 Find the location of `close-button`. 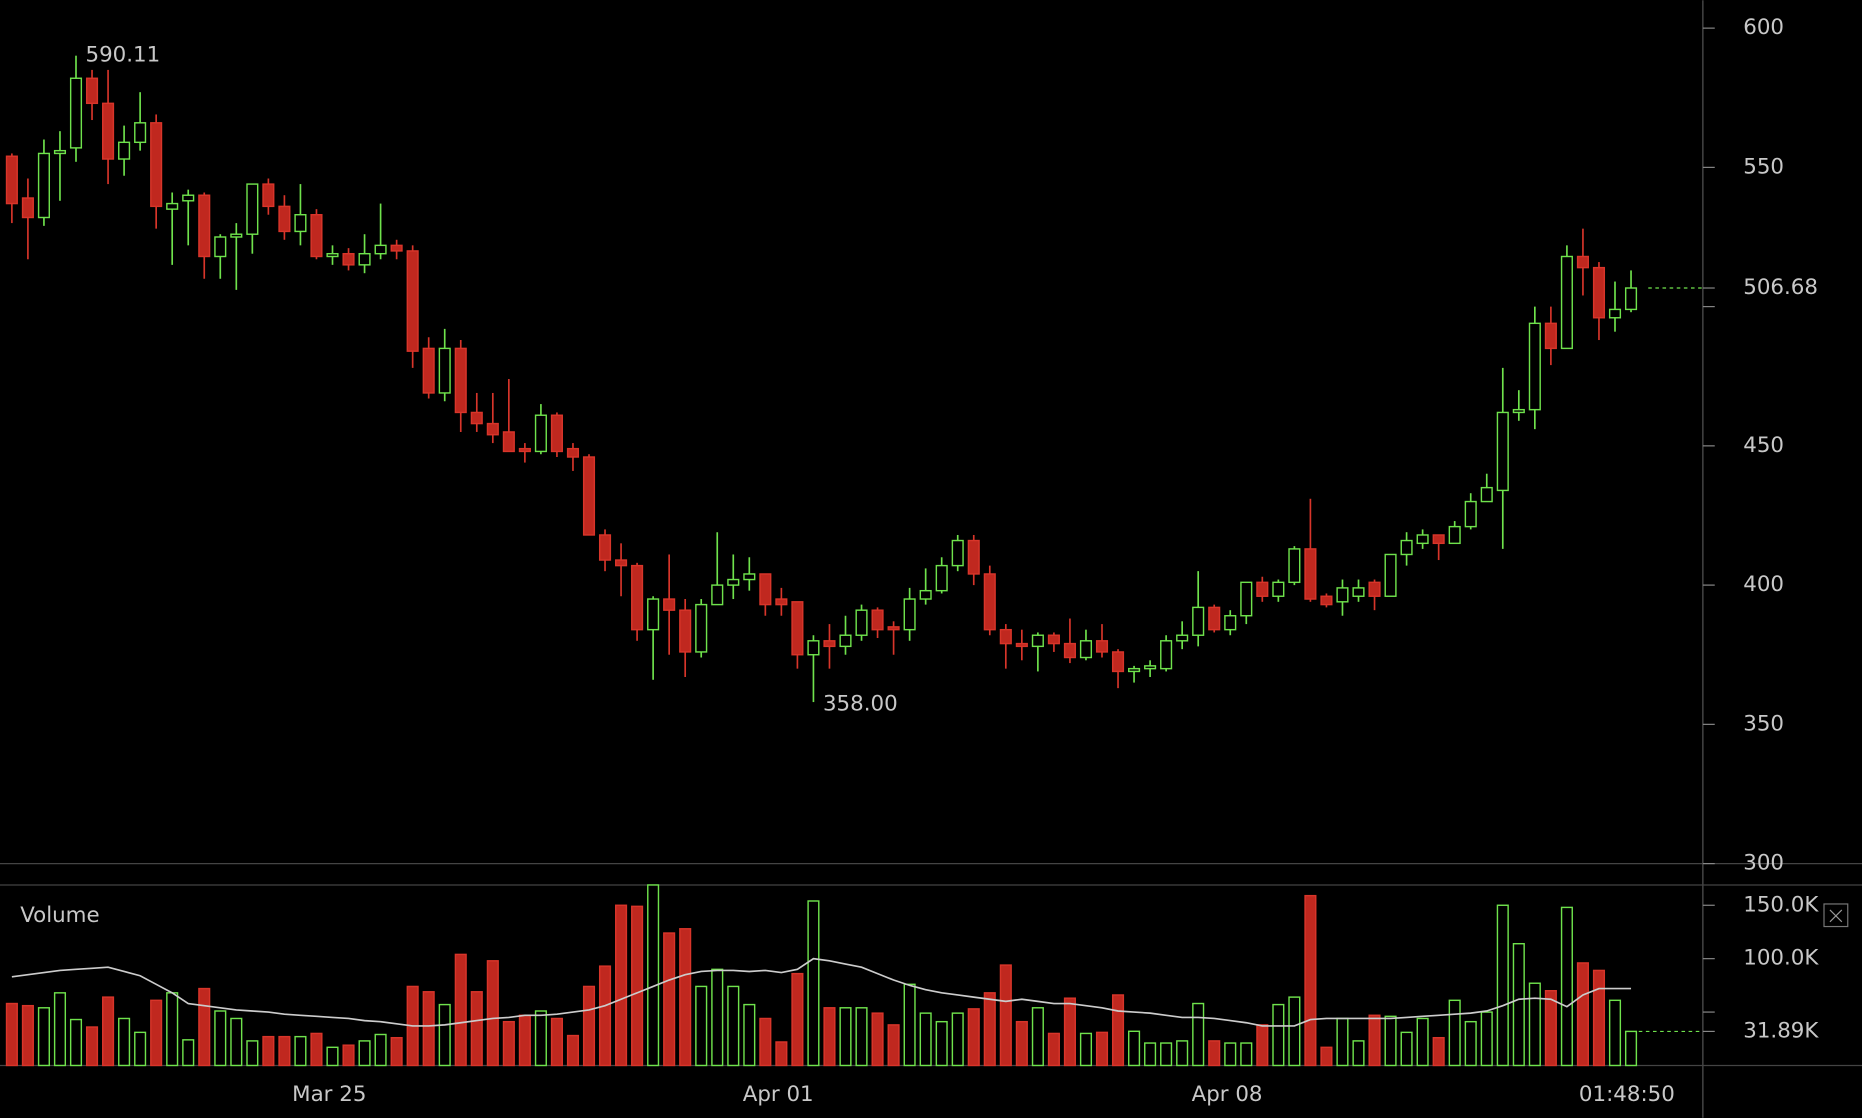

close-button is located at coordinates (1836, 915).